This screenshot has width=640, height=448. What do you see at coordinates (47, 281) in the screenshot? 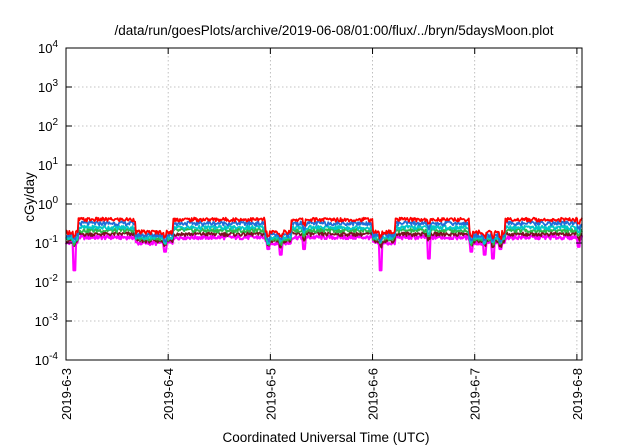
I see `y-tick-label: 10⁻²` at bounding box center [47, 281].